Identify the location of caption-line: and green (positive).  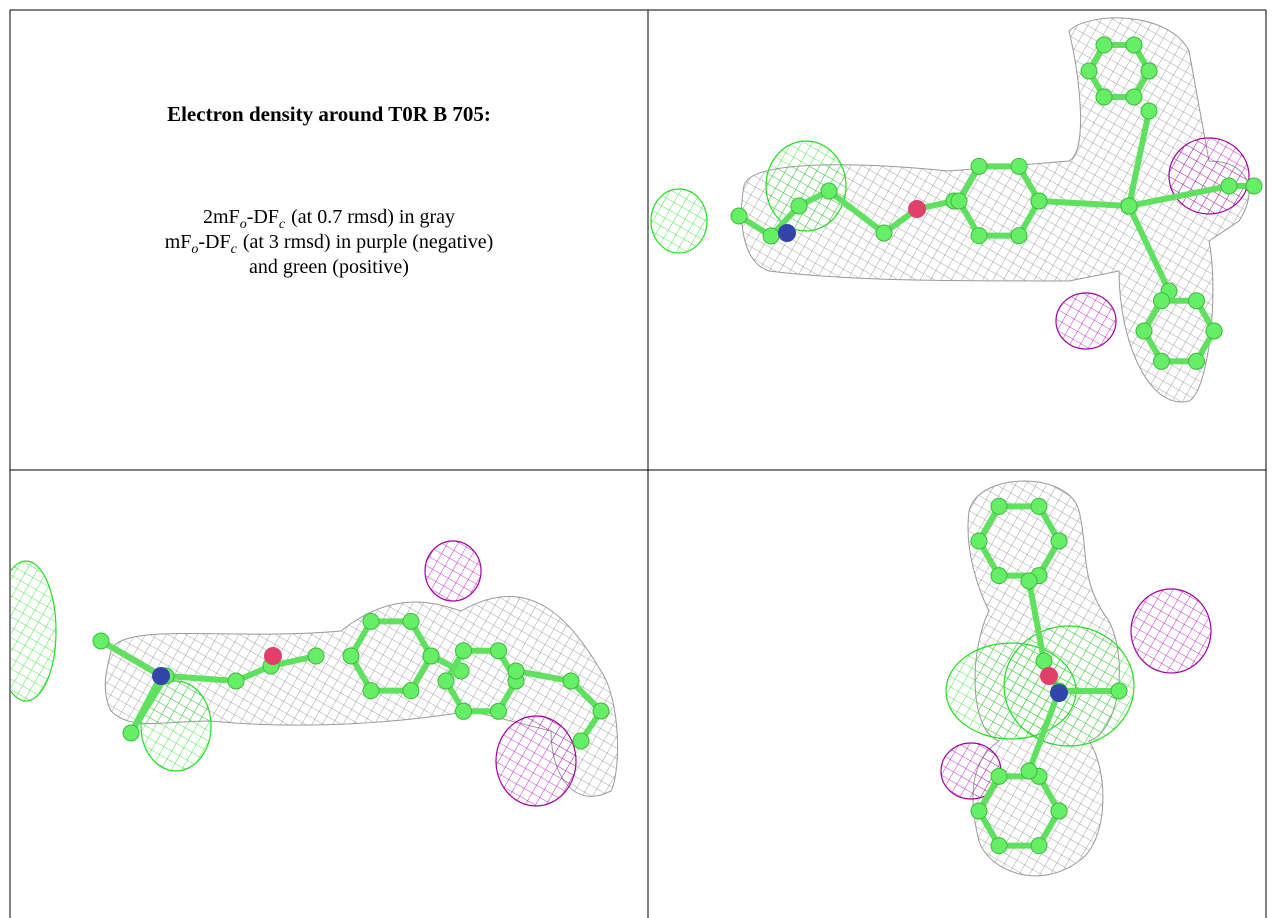
(329, 267).